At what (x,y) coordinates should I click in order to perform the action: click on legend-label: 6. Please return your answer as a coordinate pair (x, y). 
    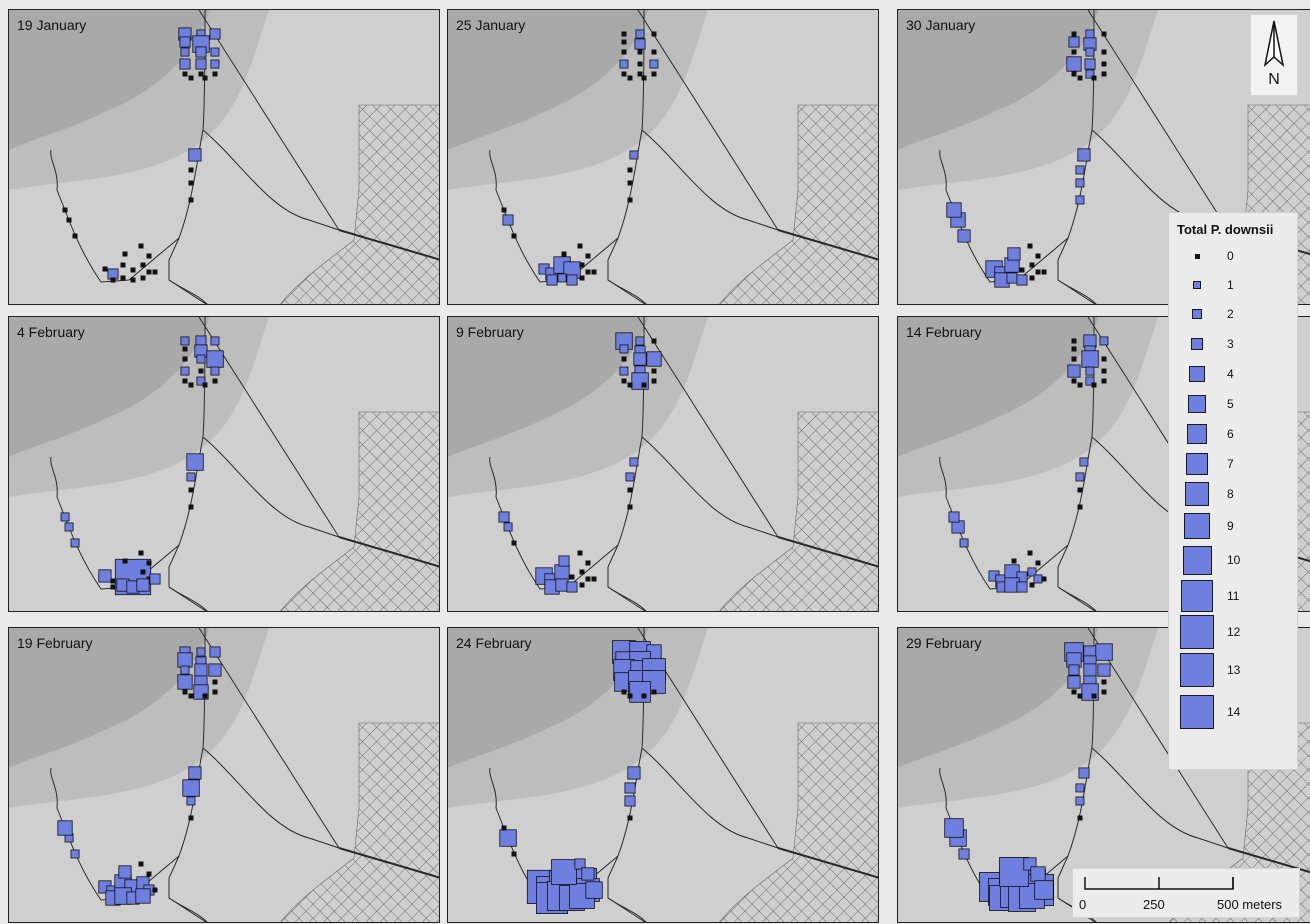
    Looking at the image, I should click on (1230, 434).